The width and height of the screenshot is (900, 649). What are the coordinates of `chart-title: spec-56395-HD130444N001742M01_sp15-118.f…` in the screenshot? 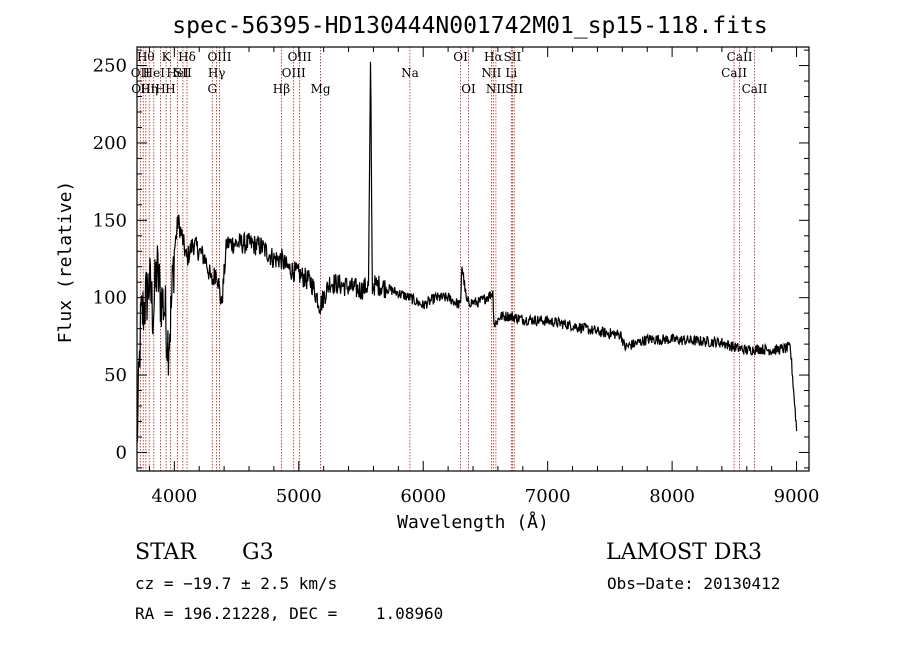 It's located at (469, 26).